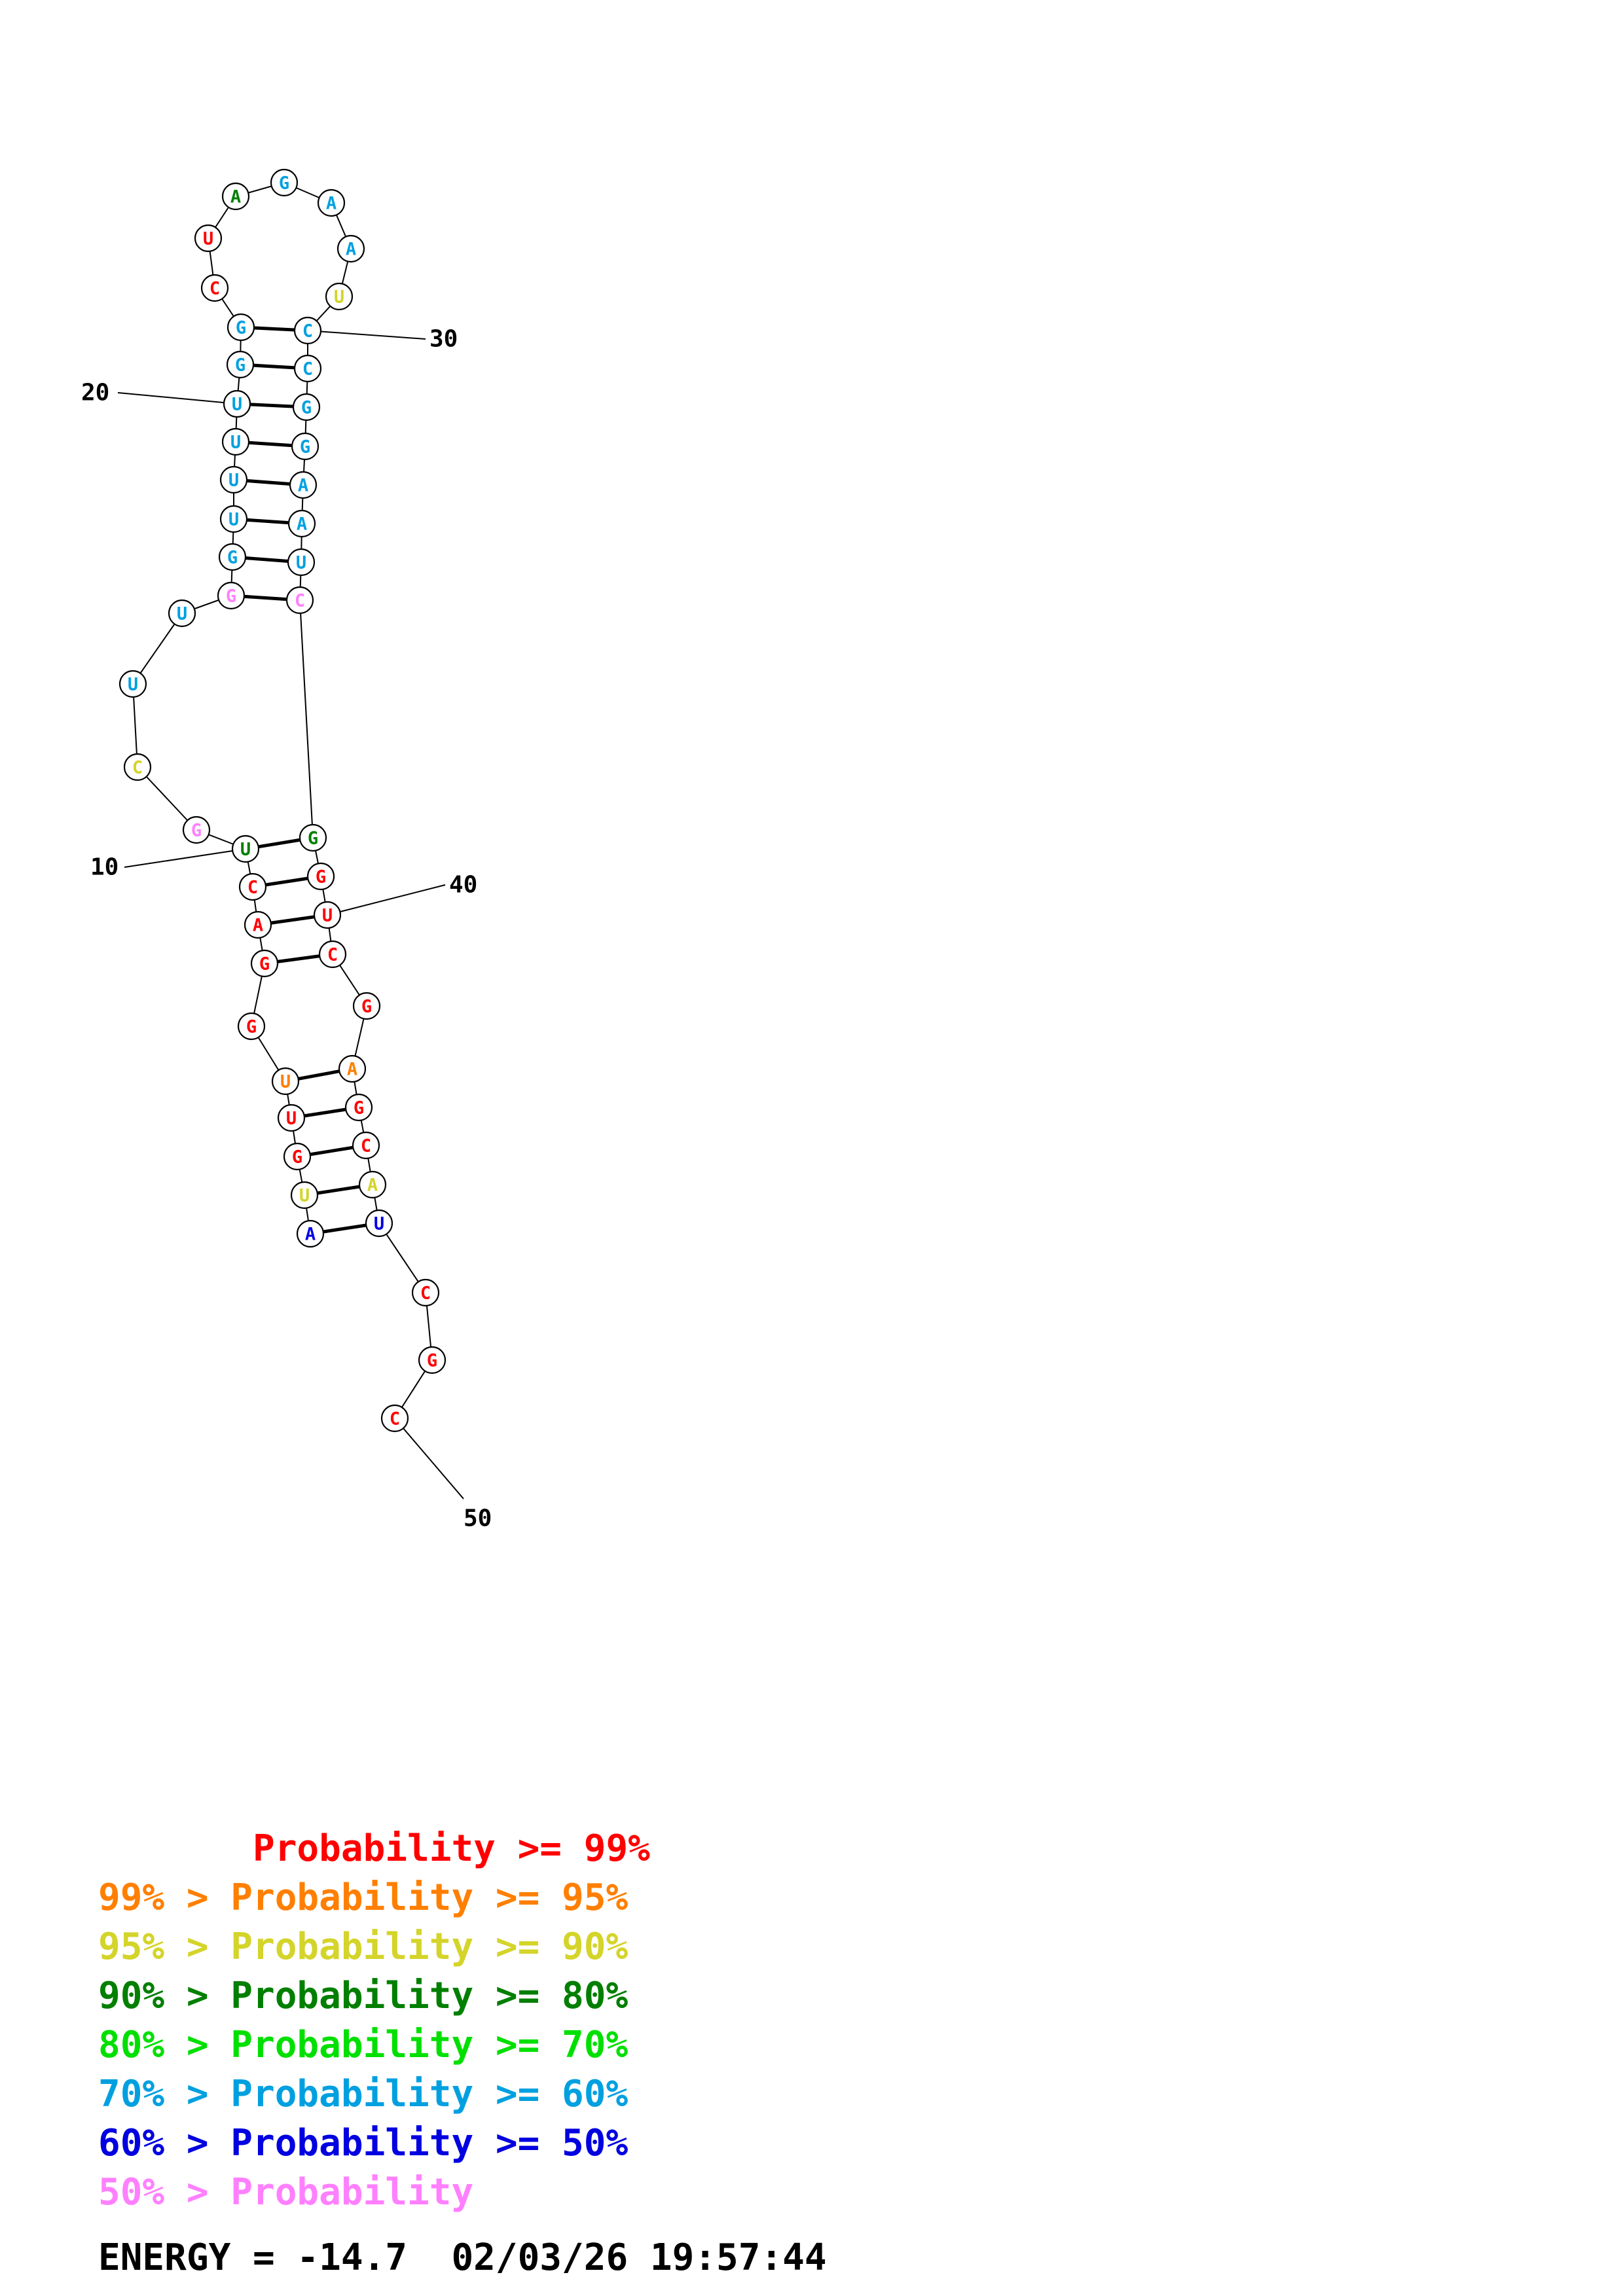  What do you see at coordinates (286, 929) in the screenshot?
I see `position-labels: 10 20 30 40 50` at bounding box center [286, 929].